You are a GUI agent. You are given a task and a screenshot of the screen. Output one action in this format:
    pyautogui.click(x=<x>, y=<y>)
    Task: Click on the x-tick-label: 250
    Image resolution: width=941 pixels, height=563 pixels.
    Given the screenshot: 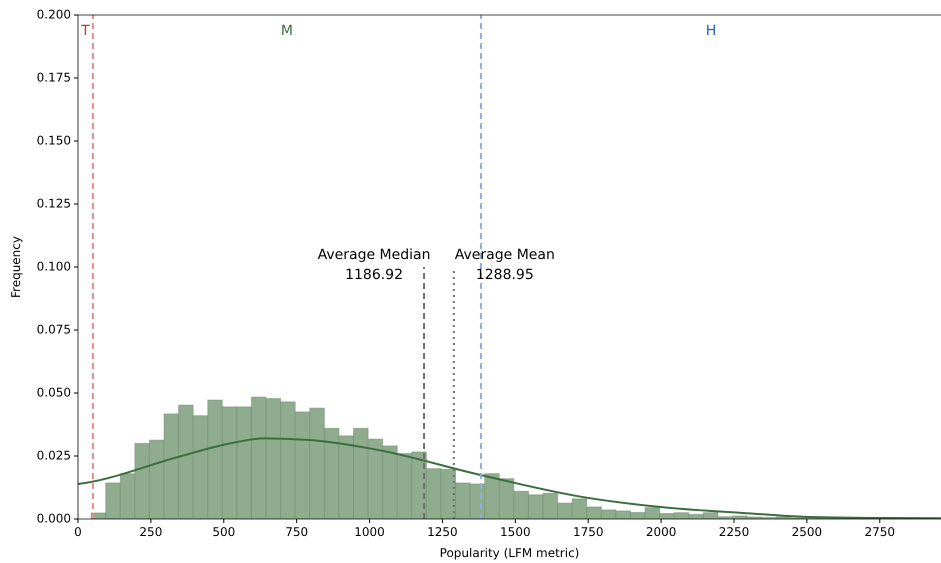 What is the action you would take?
    pyautogui.click(x=150, y=532)
    